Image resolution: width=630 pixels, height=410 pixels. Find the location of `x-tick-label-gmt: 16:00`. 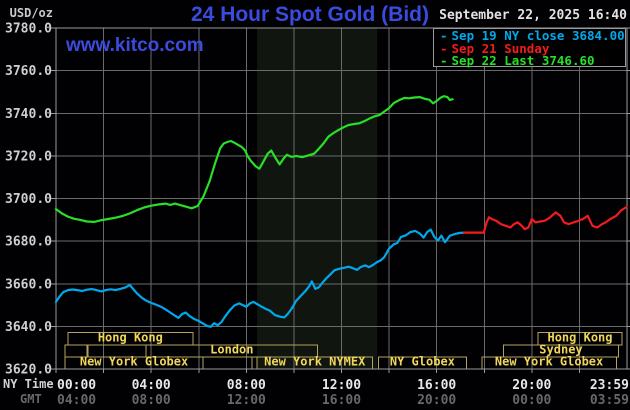

x-tick-label-gmt: 16:00 is located at coordinates (341, 400).